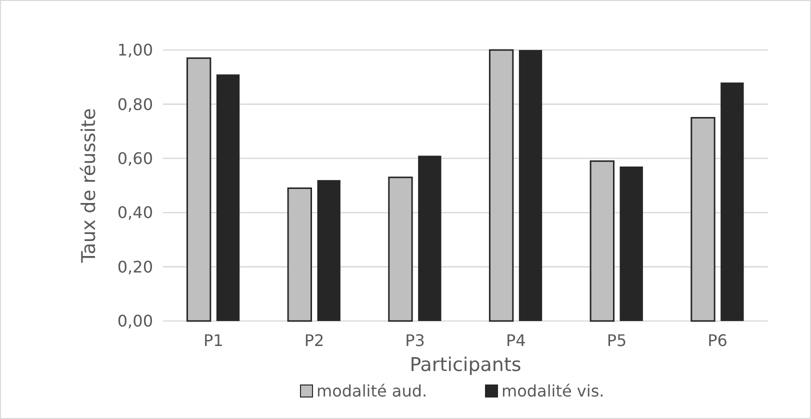 The image size is (811, 419). What do you see at coordinates (89, 186) in the screenshot?
I see `y-axis-title: Taux de réussite` at bounding box center [89, 186].